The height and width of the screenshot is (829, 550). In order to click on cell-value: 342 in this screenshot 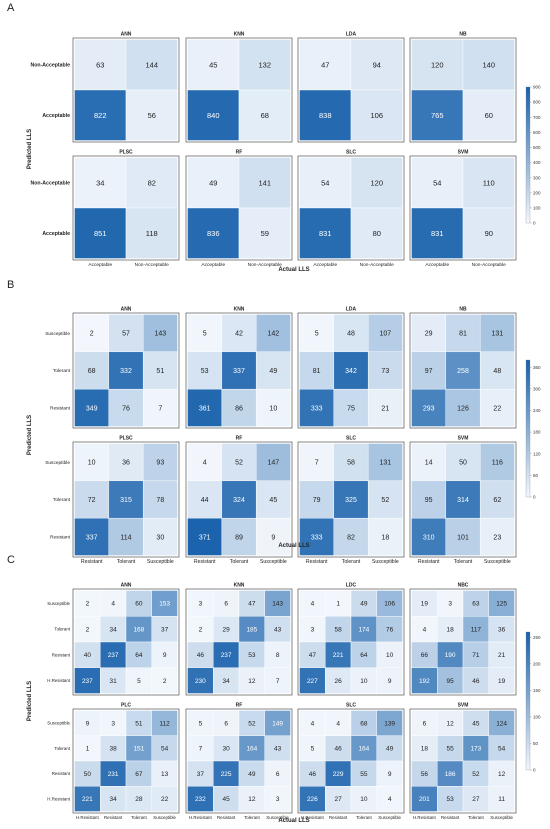, I will do `click(351, 371)`.